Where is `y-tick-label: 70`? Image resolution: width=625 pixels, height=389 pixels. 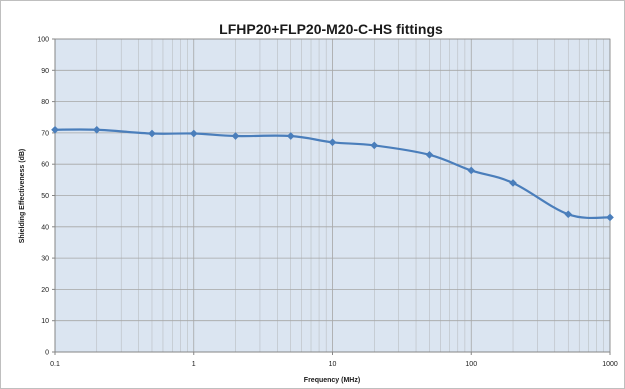
y-tick-label: 70 is located at coordinates (45, 133).